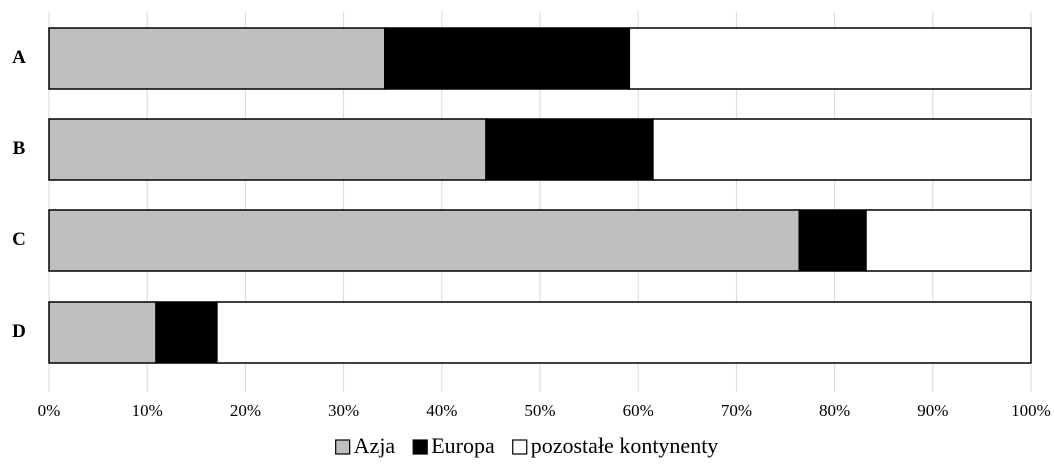 The height and width of the screenshot is (464, 1054). I want to click on x-tick-label: 20%, so click(245, 410).